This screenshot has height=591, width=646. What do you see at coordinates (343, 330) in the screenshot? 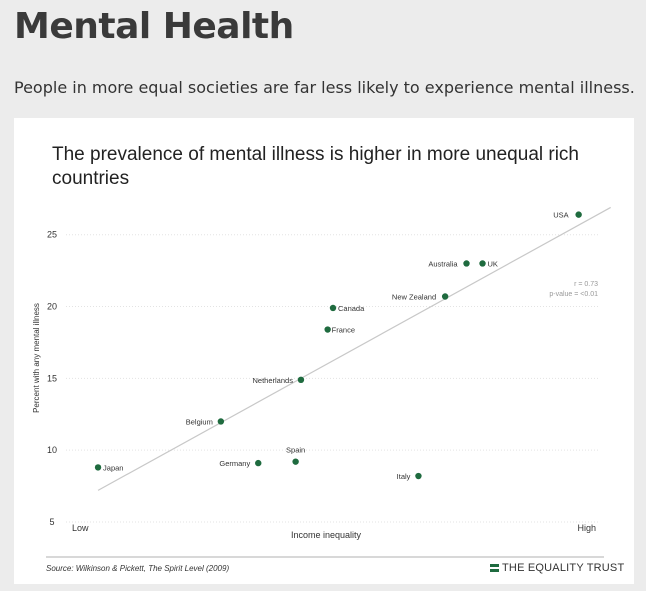
I see `point-label: France` at bounding box center [343, 330].